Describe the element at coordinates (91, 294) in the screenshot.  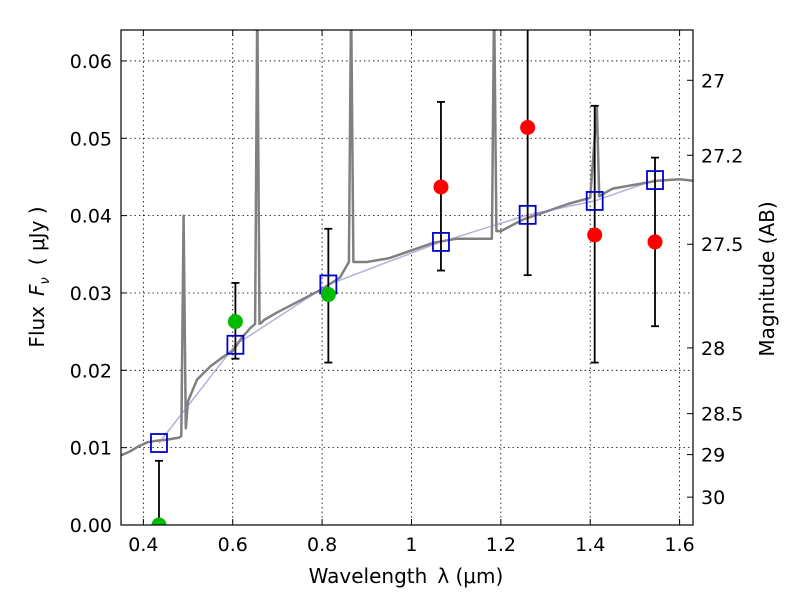
I see `y-tick-label: 0.03` at that location.